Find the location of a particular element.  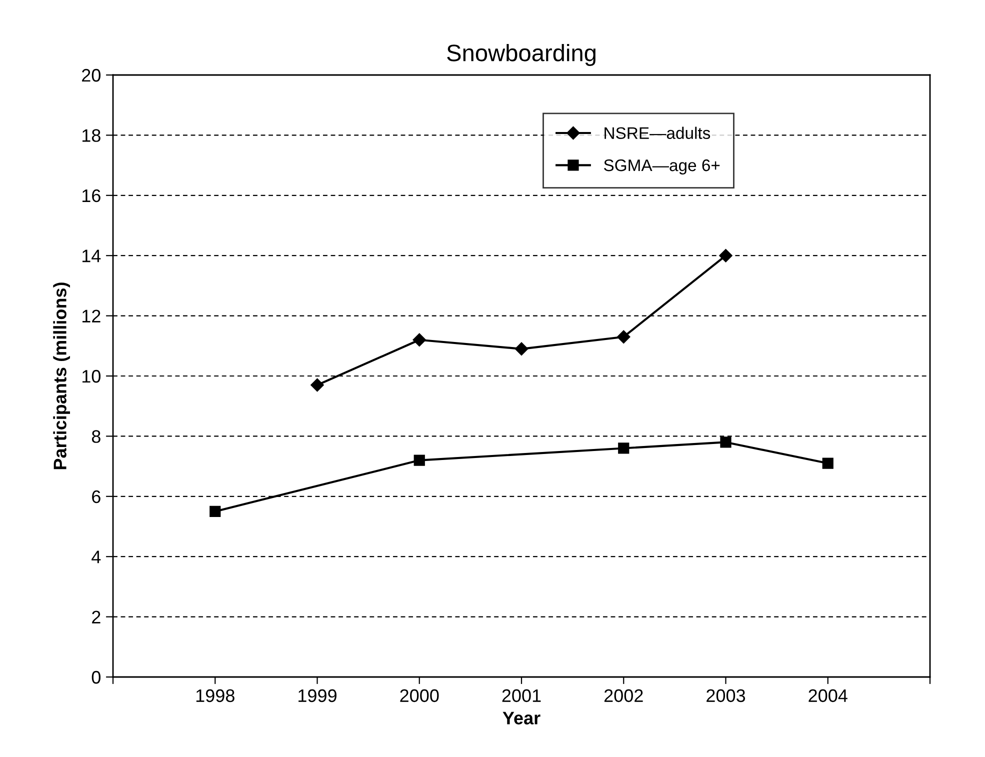

y-tick-label: 12 is located at coordinates (91, 316).